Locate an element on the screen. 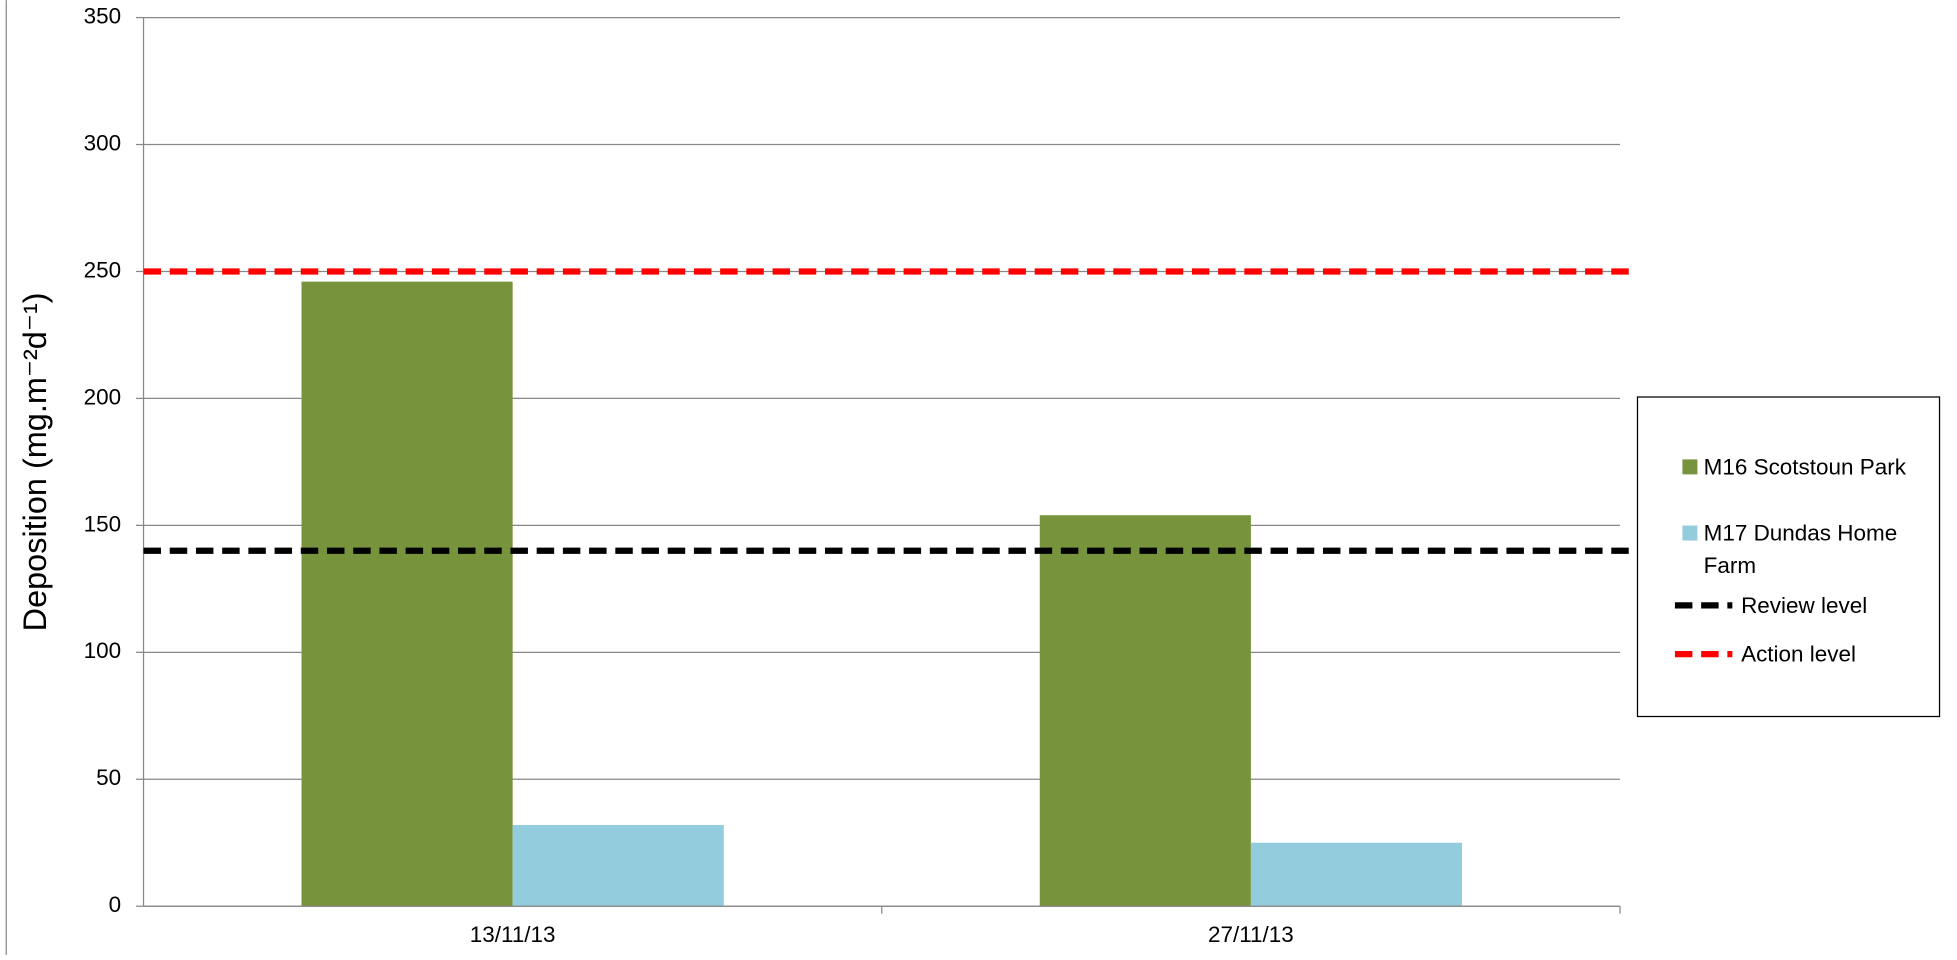 This screenshot has width=1957, height=960. y-tick-label: 150 is located at coordinates (102, 523).